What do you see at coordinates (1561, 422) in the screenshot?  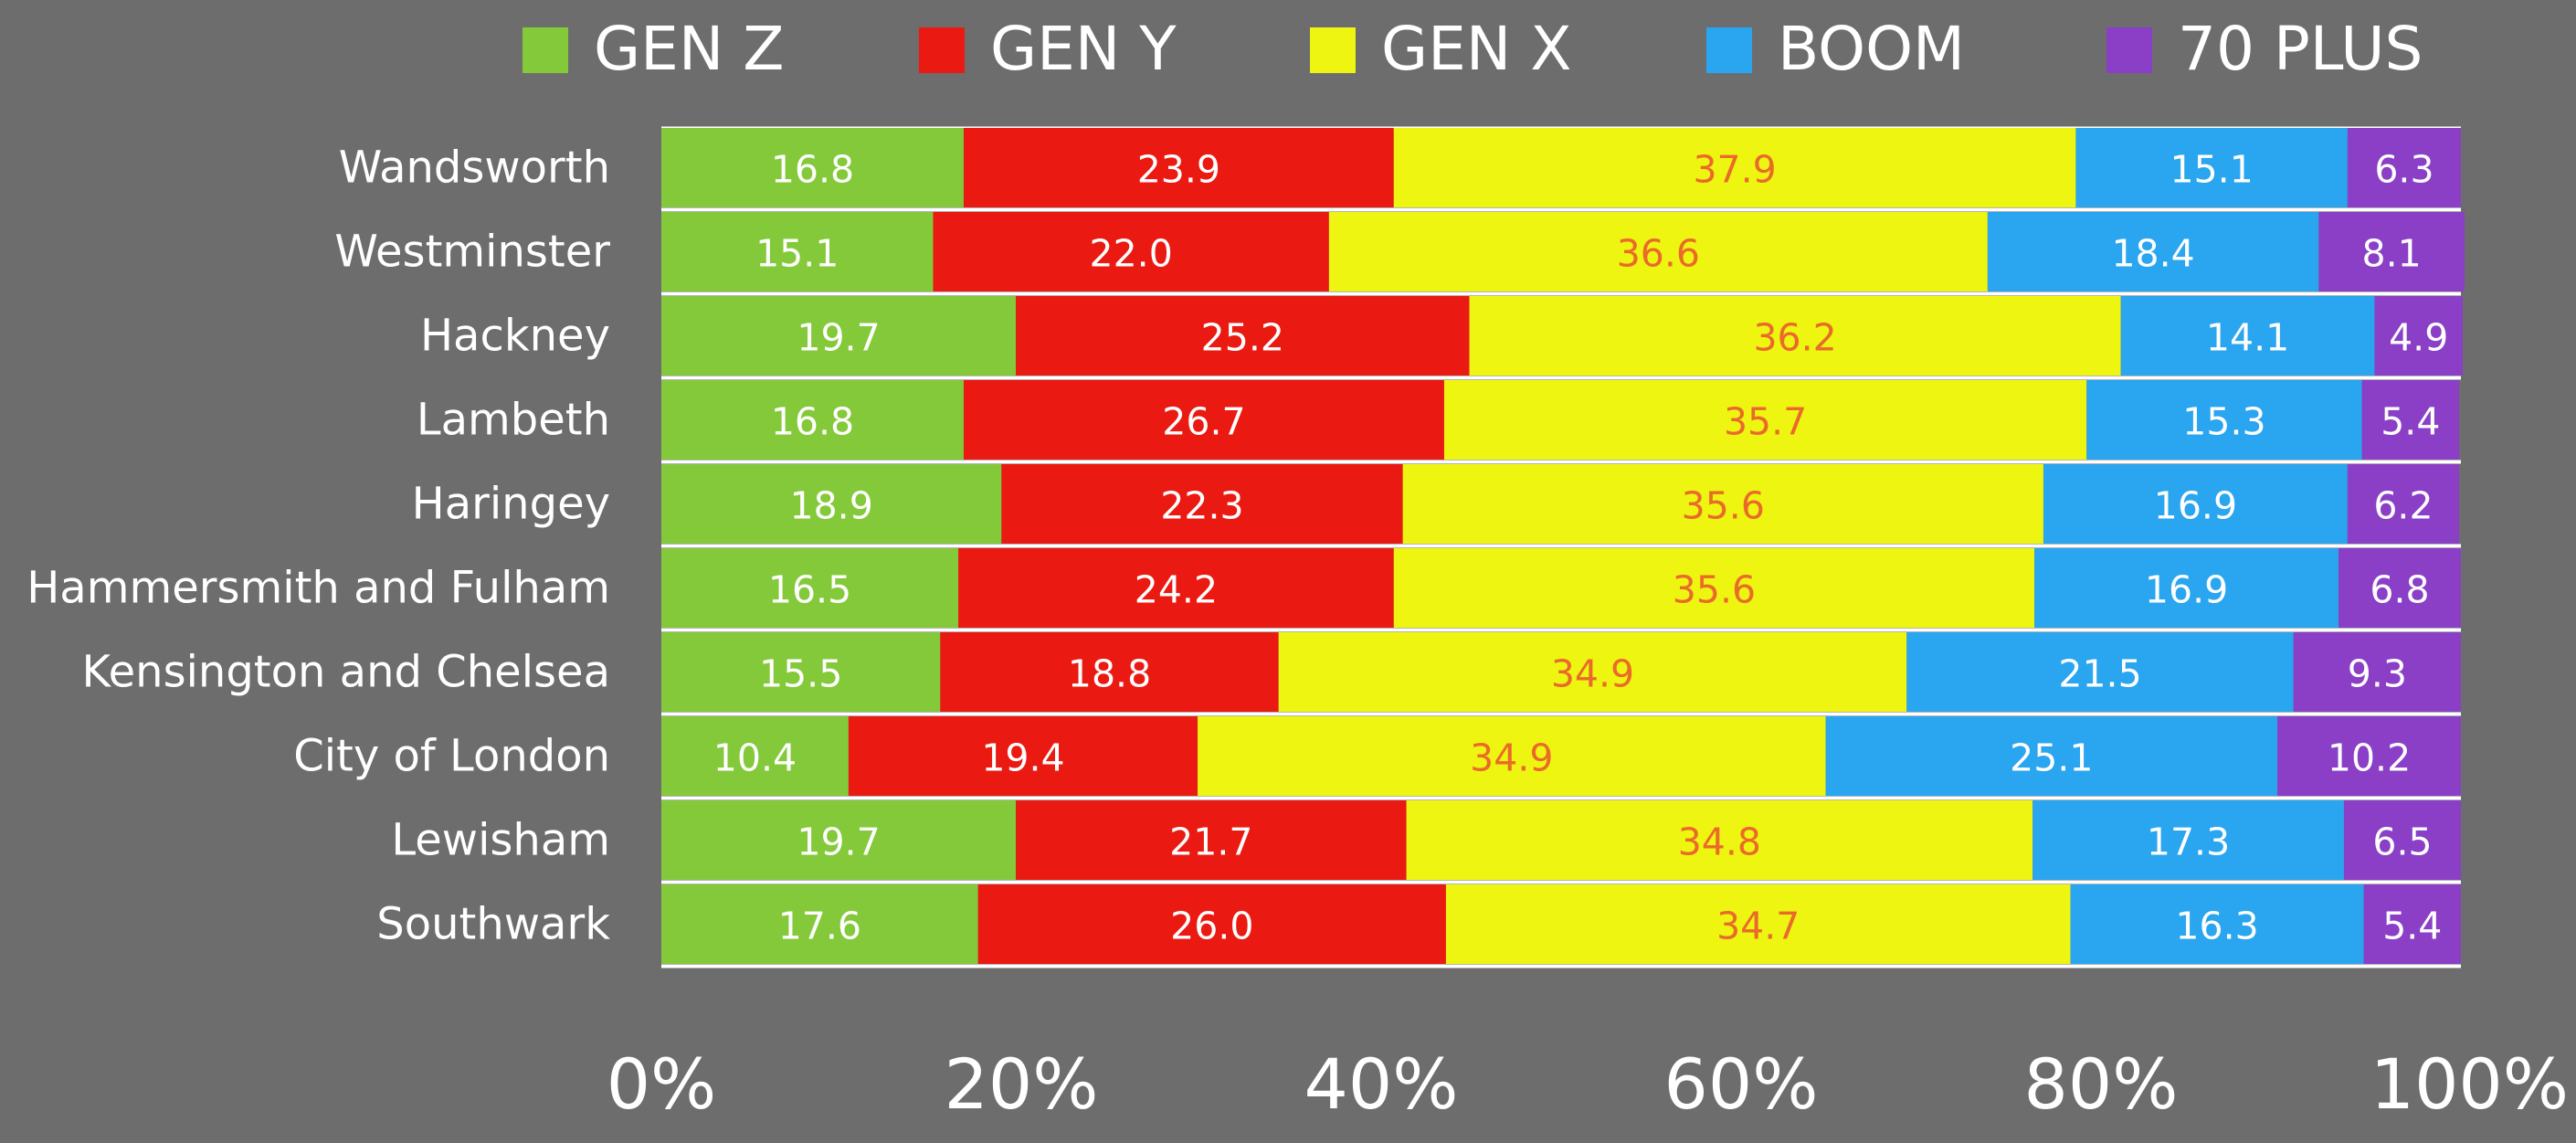 I see `bar-row-lambeth: 16.8 26.7 35.7 15.3 5.4` at bounding box center [1561, 422].